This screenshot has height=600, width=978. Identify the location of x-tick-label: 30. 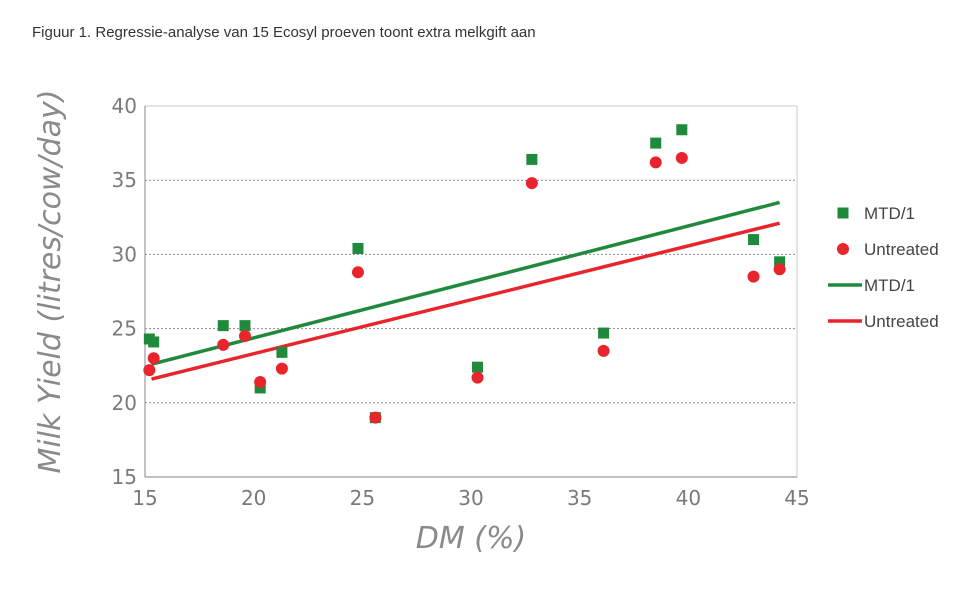
(470, 498).